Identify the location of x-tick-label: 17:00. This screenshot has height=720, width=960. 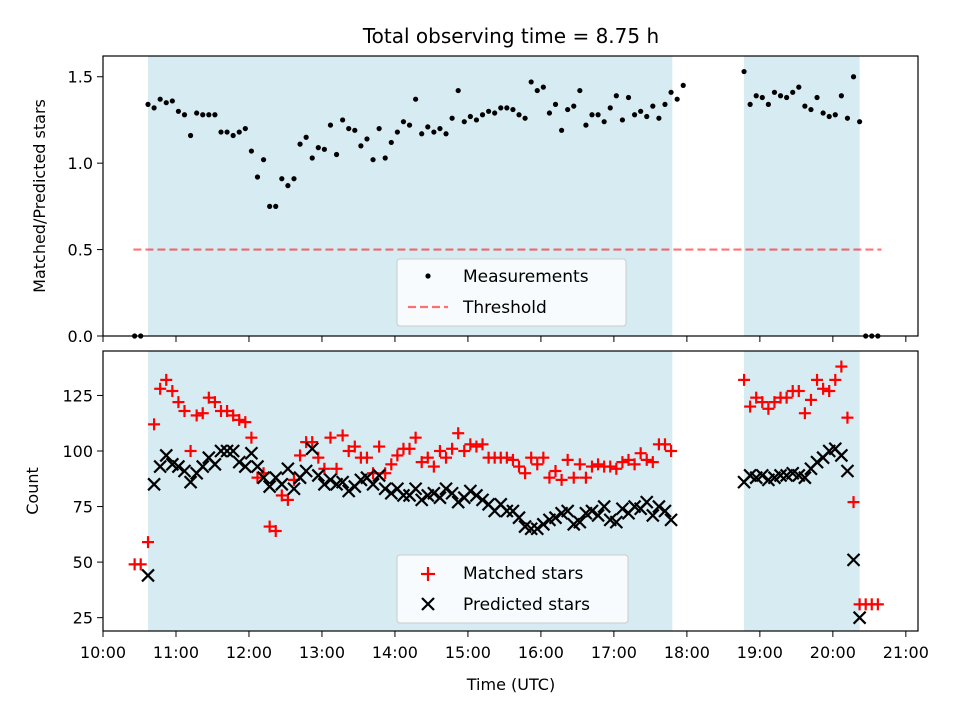
(614, 652).